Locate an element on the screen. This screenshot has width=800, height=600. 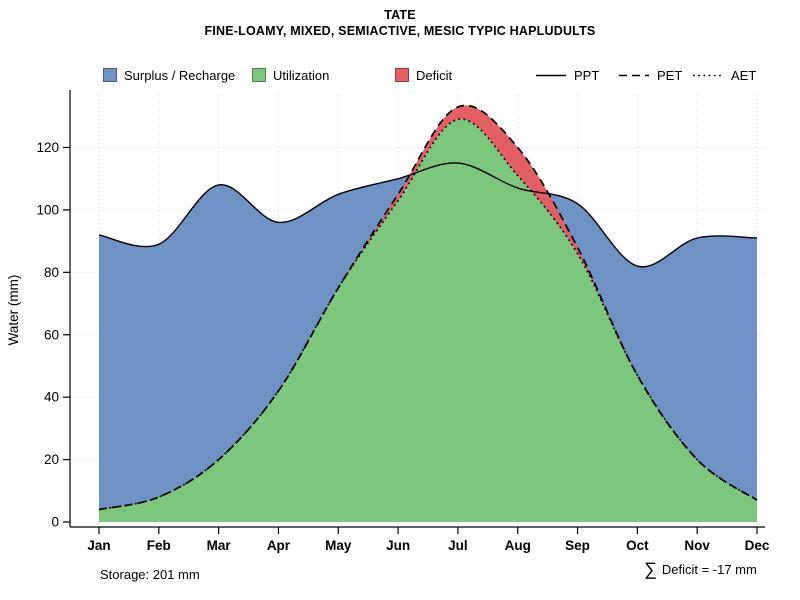
legend-item-ppt: PPT is located at coordinates (567, 75).